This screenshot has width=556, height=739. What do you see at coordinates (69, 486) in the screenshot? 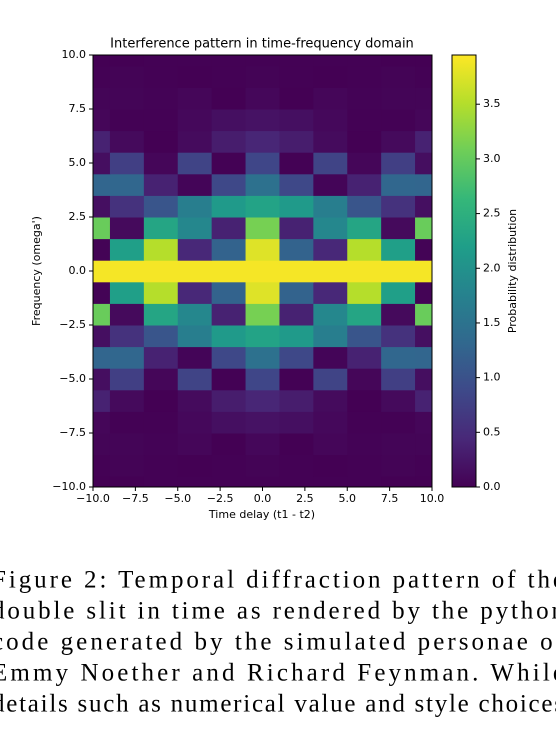
I see `y-tick-label: −10.0` at bounding box center [69, 486].